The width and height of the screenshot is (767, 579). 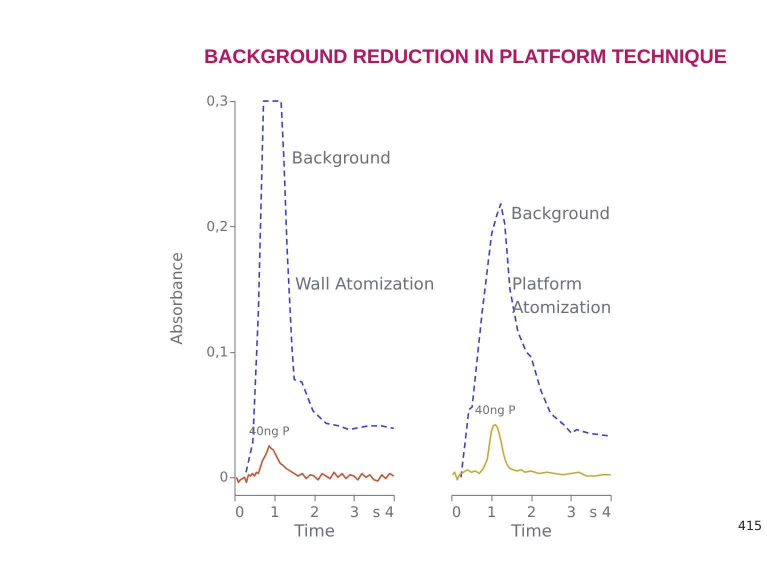 I want to click on y-tick-label: 0,1, so click(x=217, y=352).